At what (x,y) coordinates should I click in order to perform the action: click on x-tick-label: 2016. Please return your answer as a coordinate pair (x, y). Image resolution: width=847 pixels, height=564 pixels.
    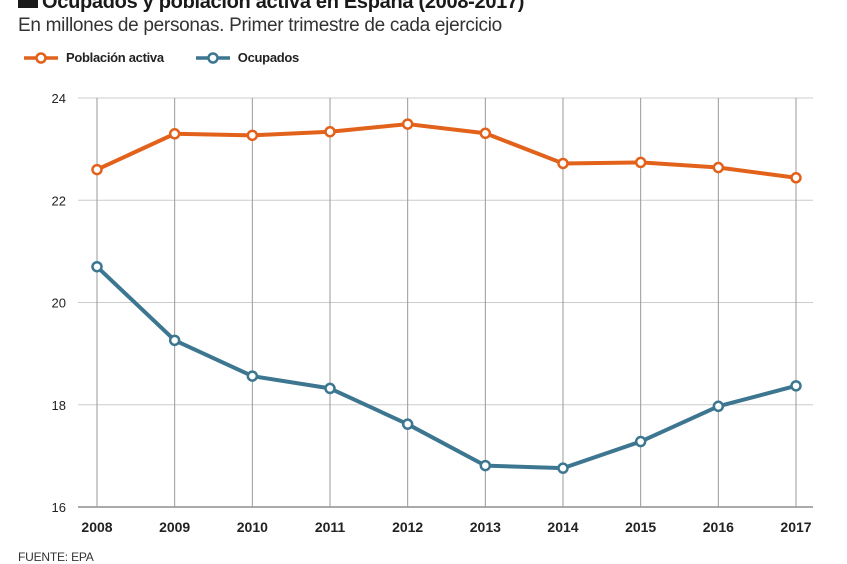
    Looking at the image, I should click on (718, 527).